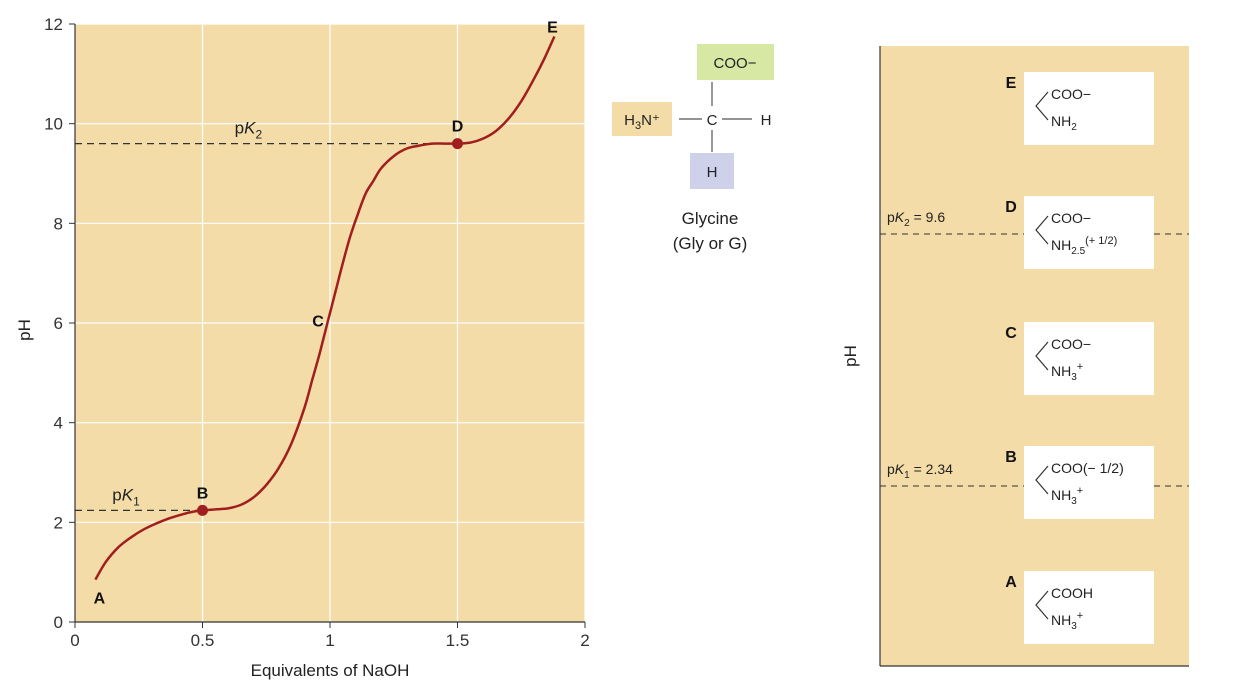 This screenshot has width=1240, height=682. What do you see at coordinates (1011, 457) in the screenshot?
I see `level-id: B` at bounding box center [1011, 457].